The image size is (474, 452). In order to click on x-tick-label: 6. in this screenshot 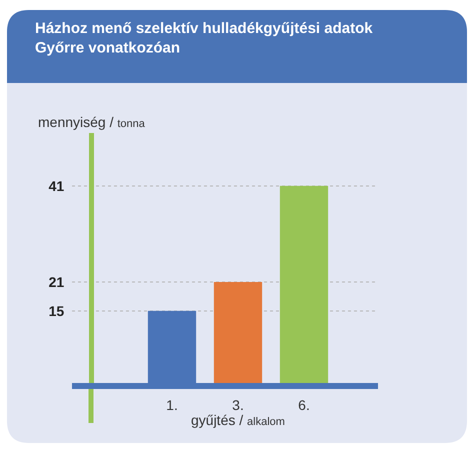, I will do `click(304, 404)`.